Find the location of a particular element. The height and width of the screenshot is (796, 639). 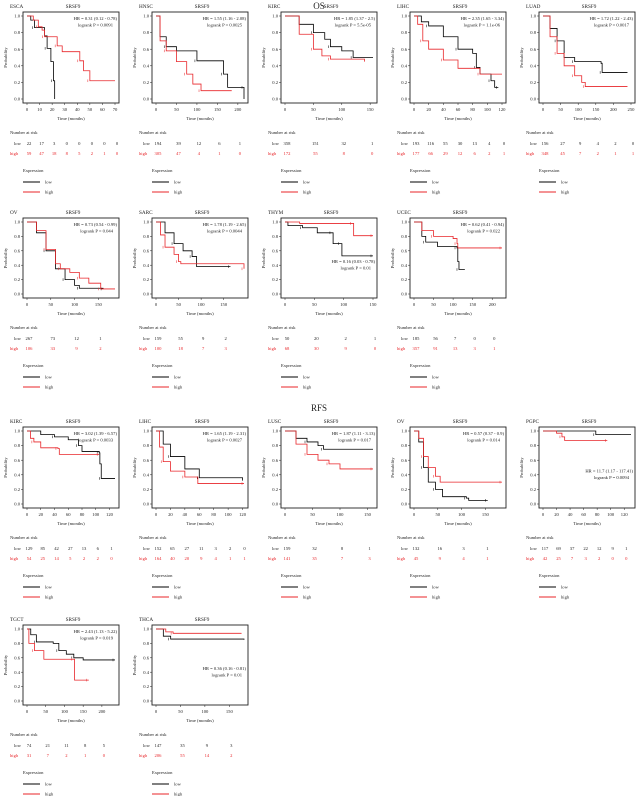

risk-high-value: 0 is located at coordinates (626, 558).